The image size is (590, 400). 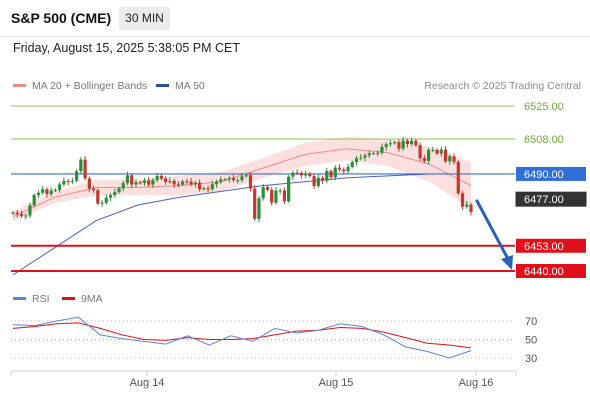 I want to click on rsi-legend-label: RSI, so click(x=41, y=299).